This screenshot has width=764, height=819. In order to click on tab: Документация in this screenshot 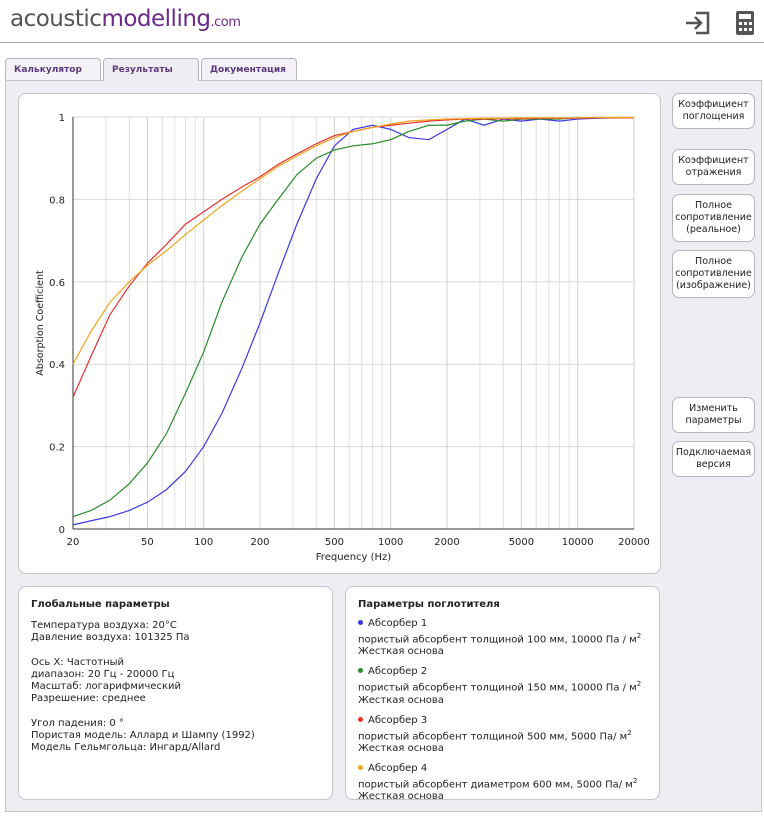, I will do `click(249, 69)`.